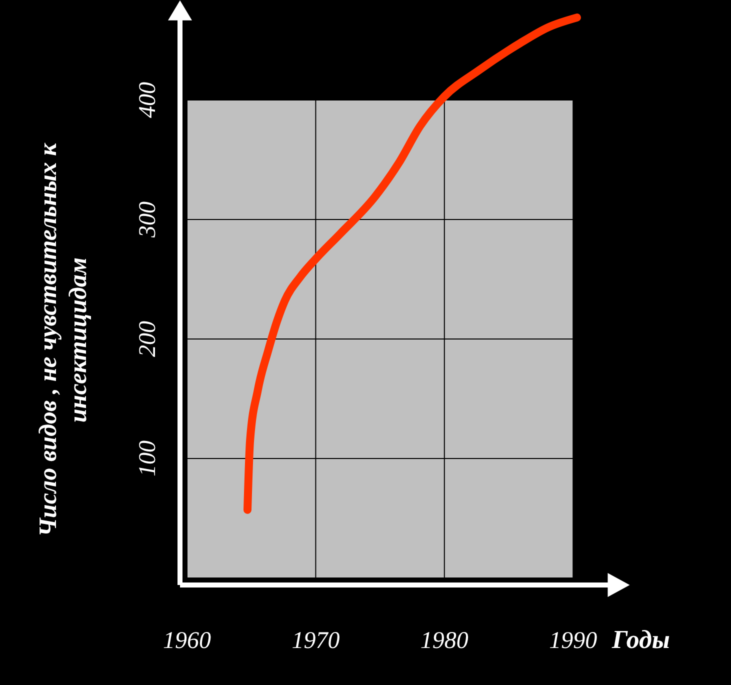  I want to click on x-tick-label: 1970, so click(316, 641).